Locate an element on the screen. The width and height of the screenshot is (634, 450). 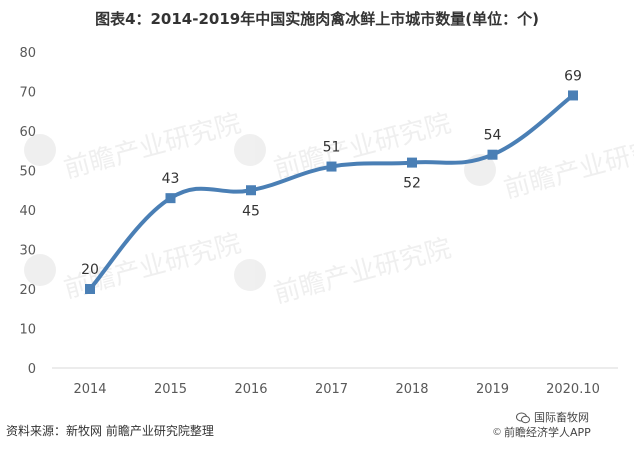
y-tick-label: 80 is located at coordinates (27, 53).